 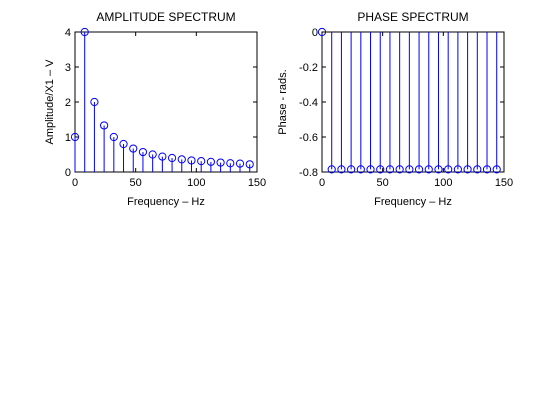 I want to click on amplitude-x-tick-label: 50, so click(x=136, y=183).